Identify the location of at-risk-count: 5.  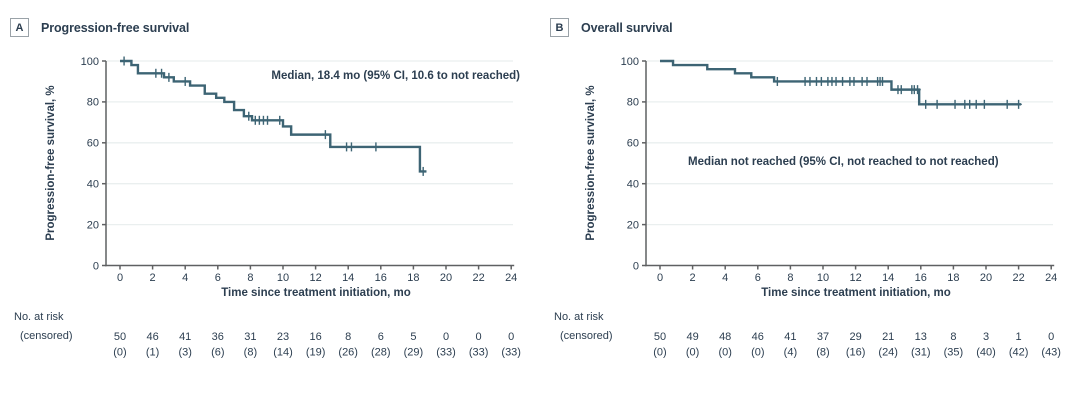
(413, 337).